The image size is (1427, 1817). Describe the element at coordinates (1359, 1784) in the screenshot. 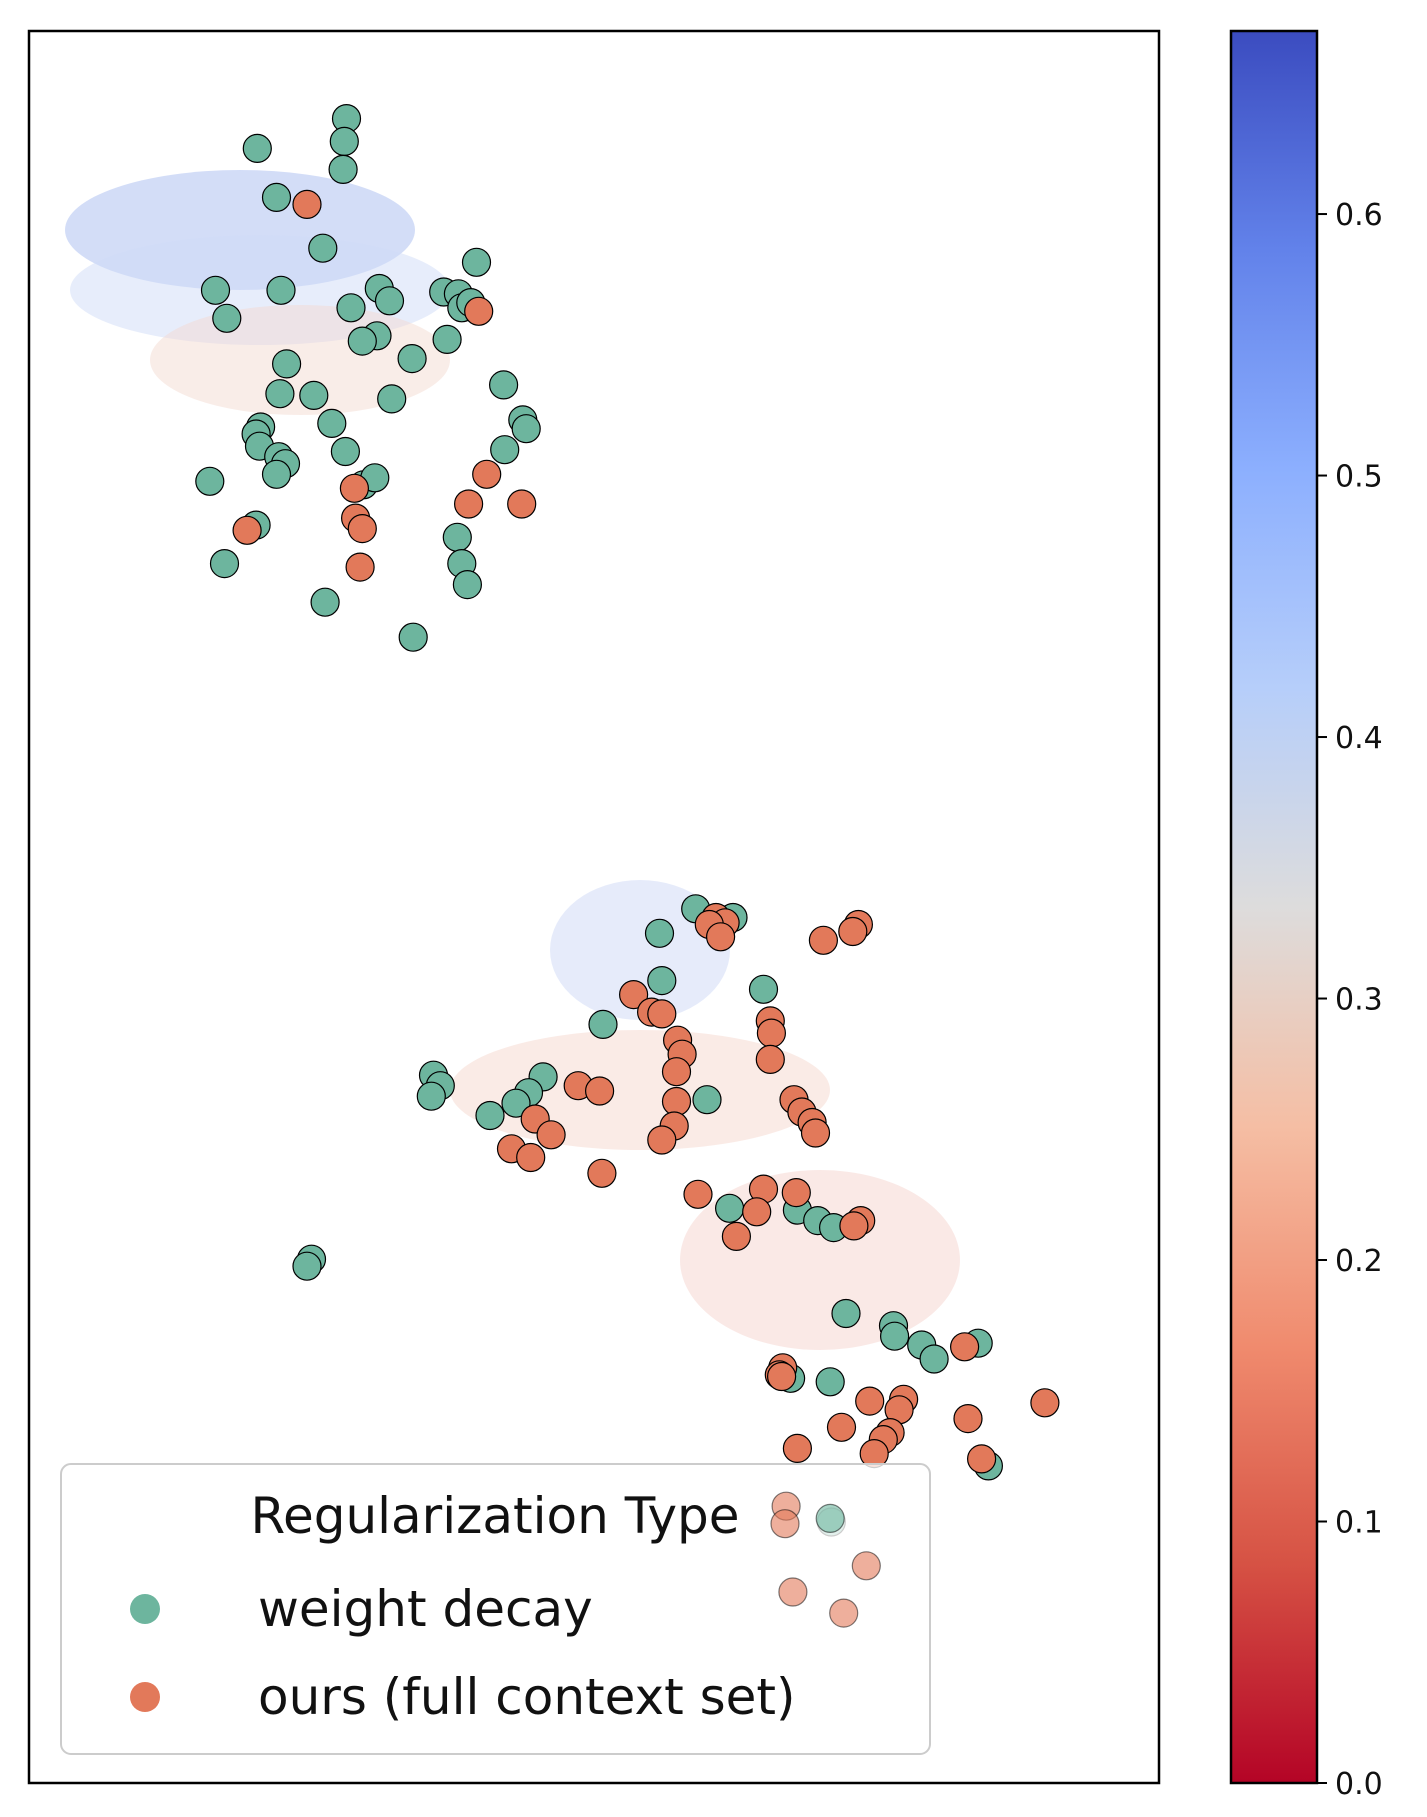

I see `colorbar-tick-label: 0.0` at that location.